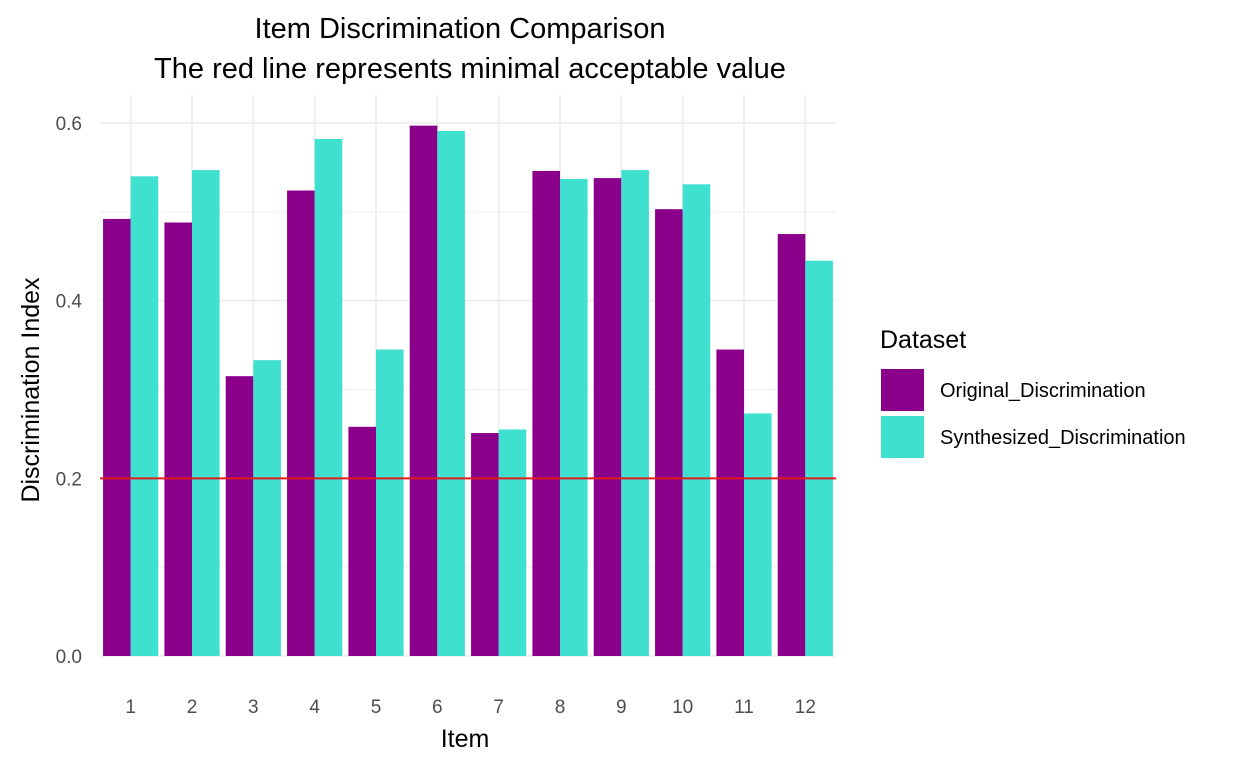  What do you see at coordinates (376, 707) in the screenshot?
I see `x-tick-label: 5` at bounding box center [376, 707].